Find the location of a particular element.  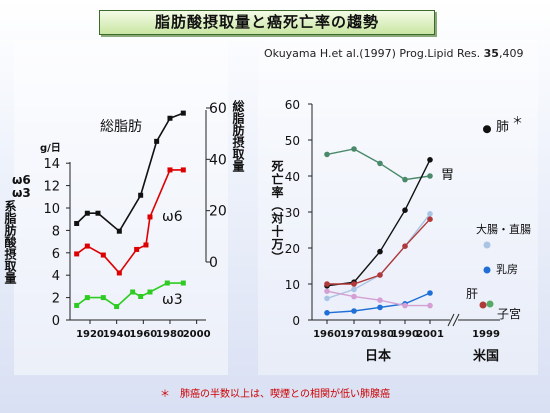

left-y-tick-label: 6 is located at coordinates (56, 254).